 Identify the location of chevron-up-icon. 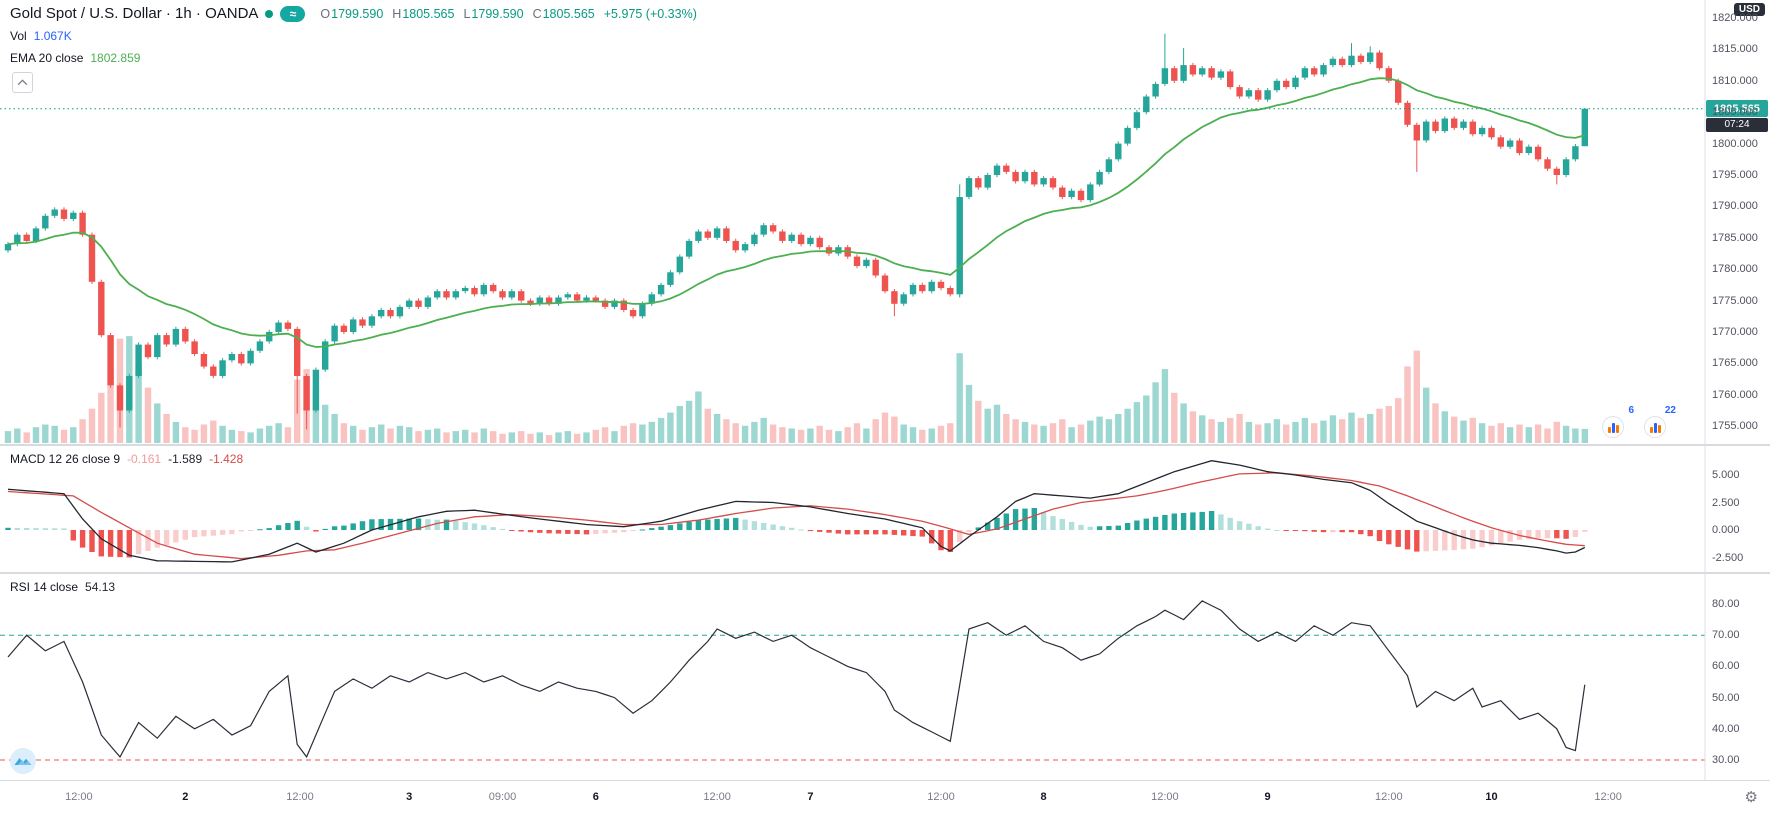
(22, 82).